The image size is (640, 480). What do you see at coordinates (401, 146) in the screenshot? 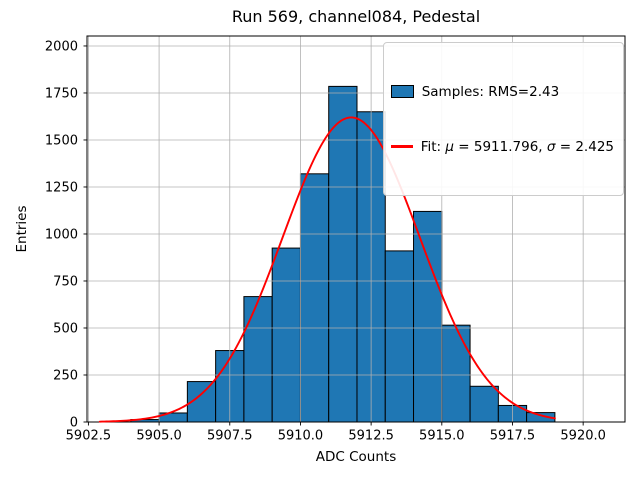
I see `fit-line-swatch-icon` at bounding box center [401, 146].